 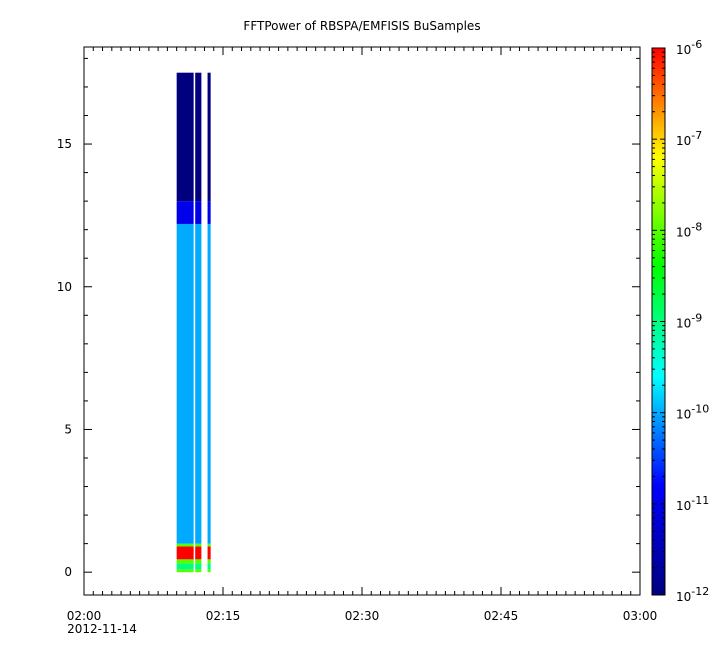 I want to click on colorbar-tick-label: 10⁻¹¹, so click(x=692, y=503).